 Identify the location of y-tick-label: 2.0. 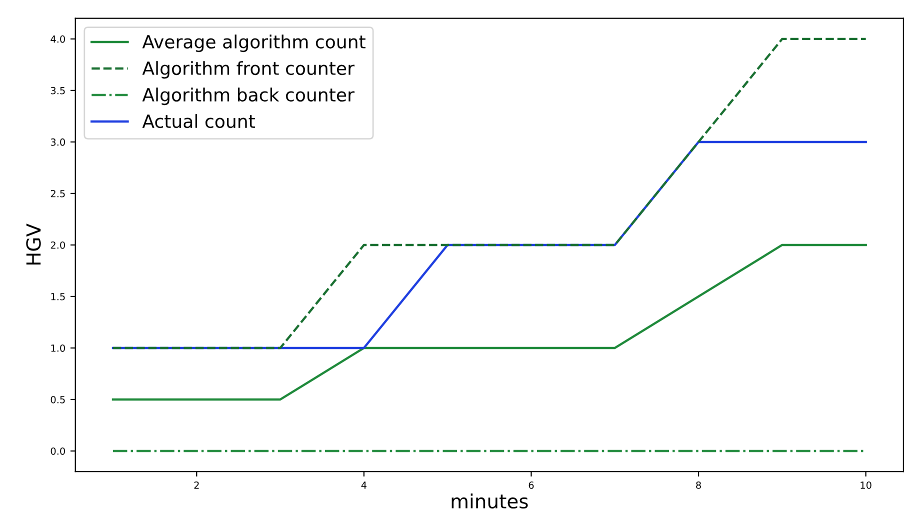
(57, 245).